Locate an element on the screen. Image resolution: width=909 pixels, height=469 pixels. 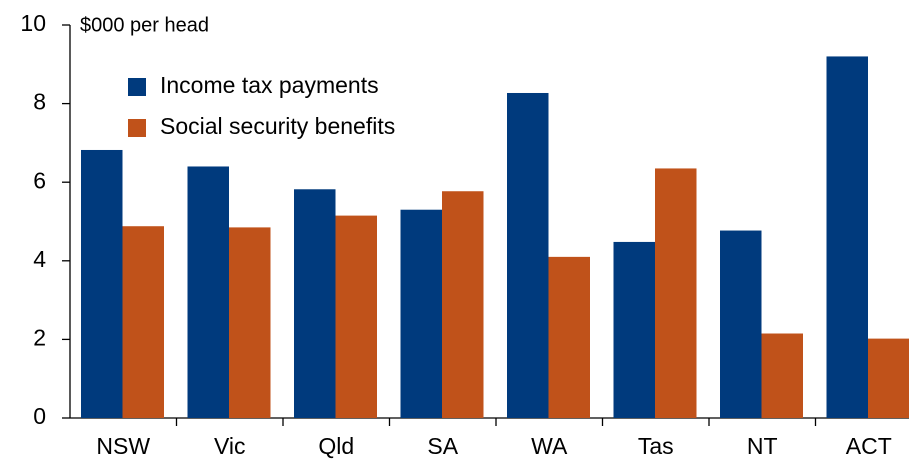
y-tick-label: 6 is located at coordinates (39, 180).